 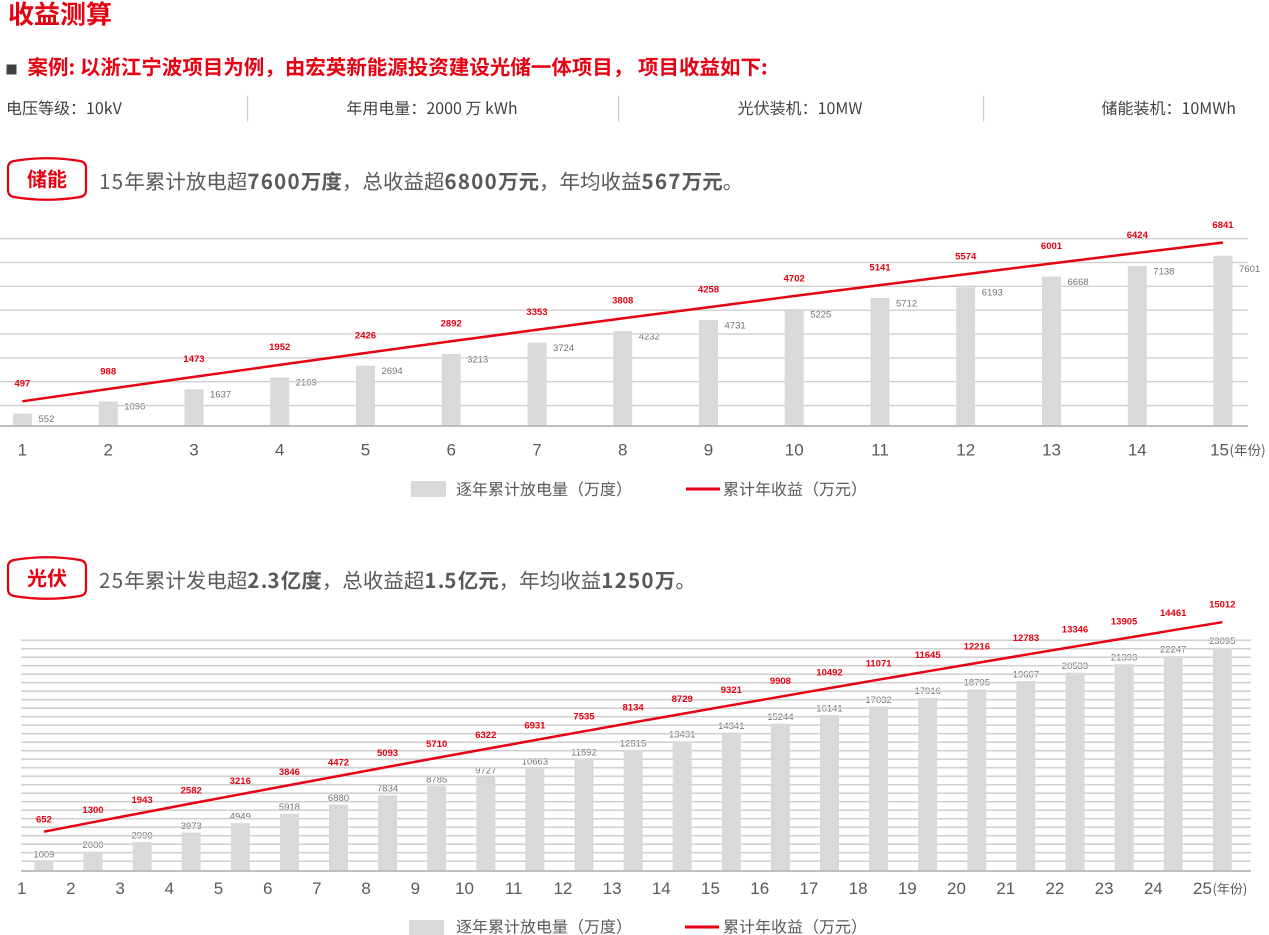 I want to click on svg-text: 13346, so click(x=1075, y=630).